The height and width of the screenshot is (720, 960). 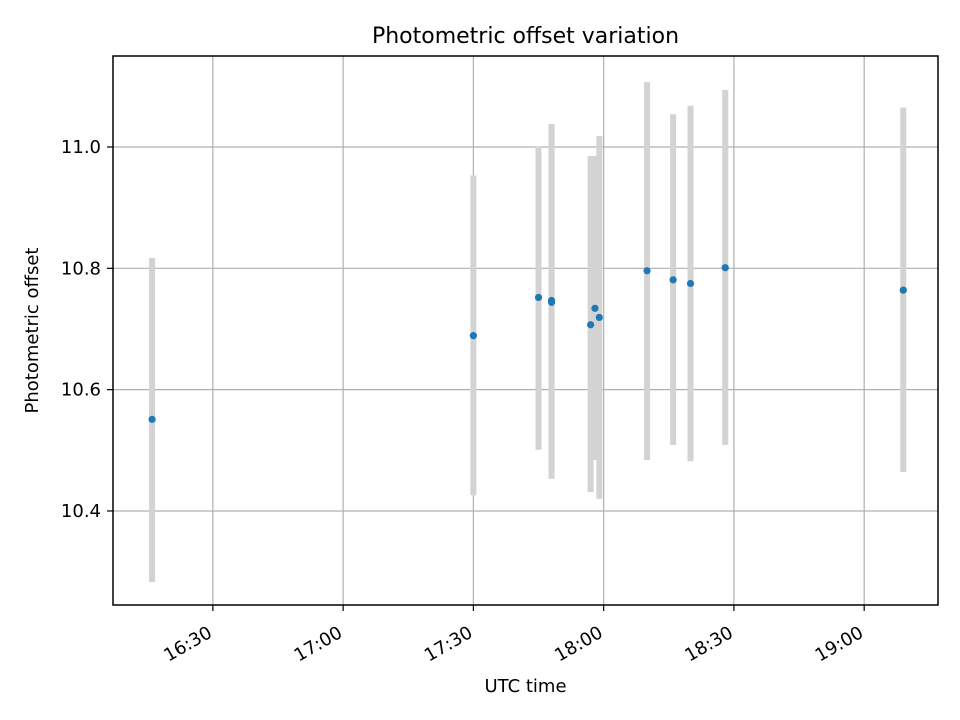 What do you see at coordinates (81, 390) in the screenshot?
I see `y-tick-label: 10.6` at bounding box center [81, 390].